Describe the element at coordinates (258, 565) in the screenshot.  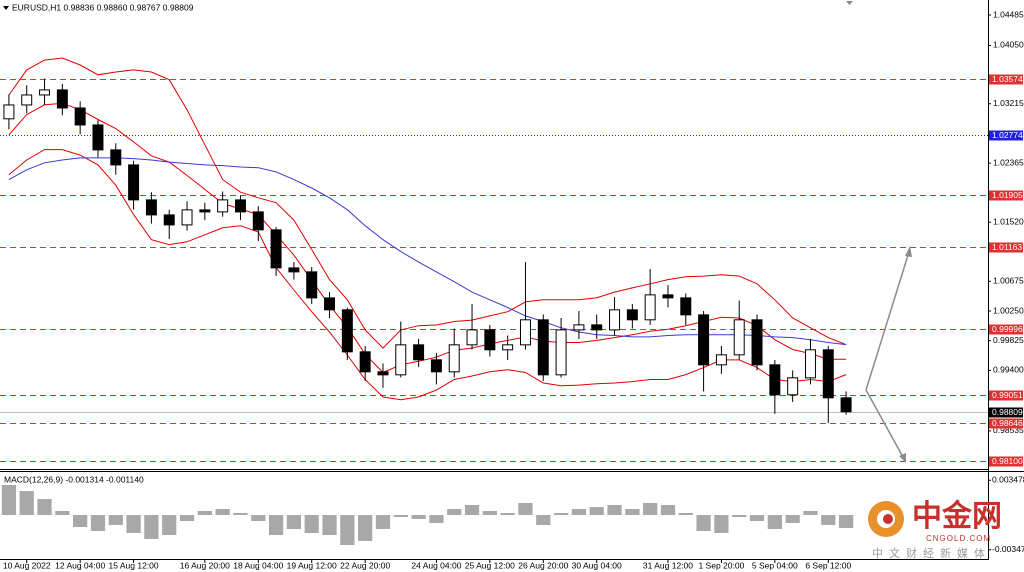
I see `x-tick-label: 18 Aug 04:00` at that location.